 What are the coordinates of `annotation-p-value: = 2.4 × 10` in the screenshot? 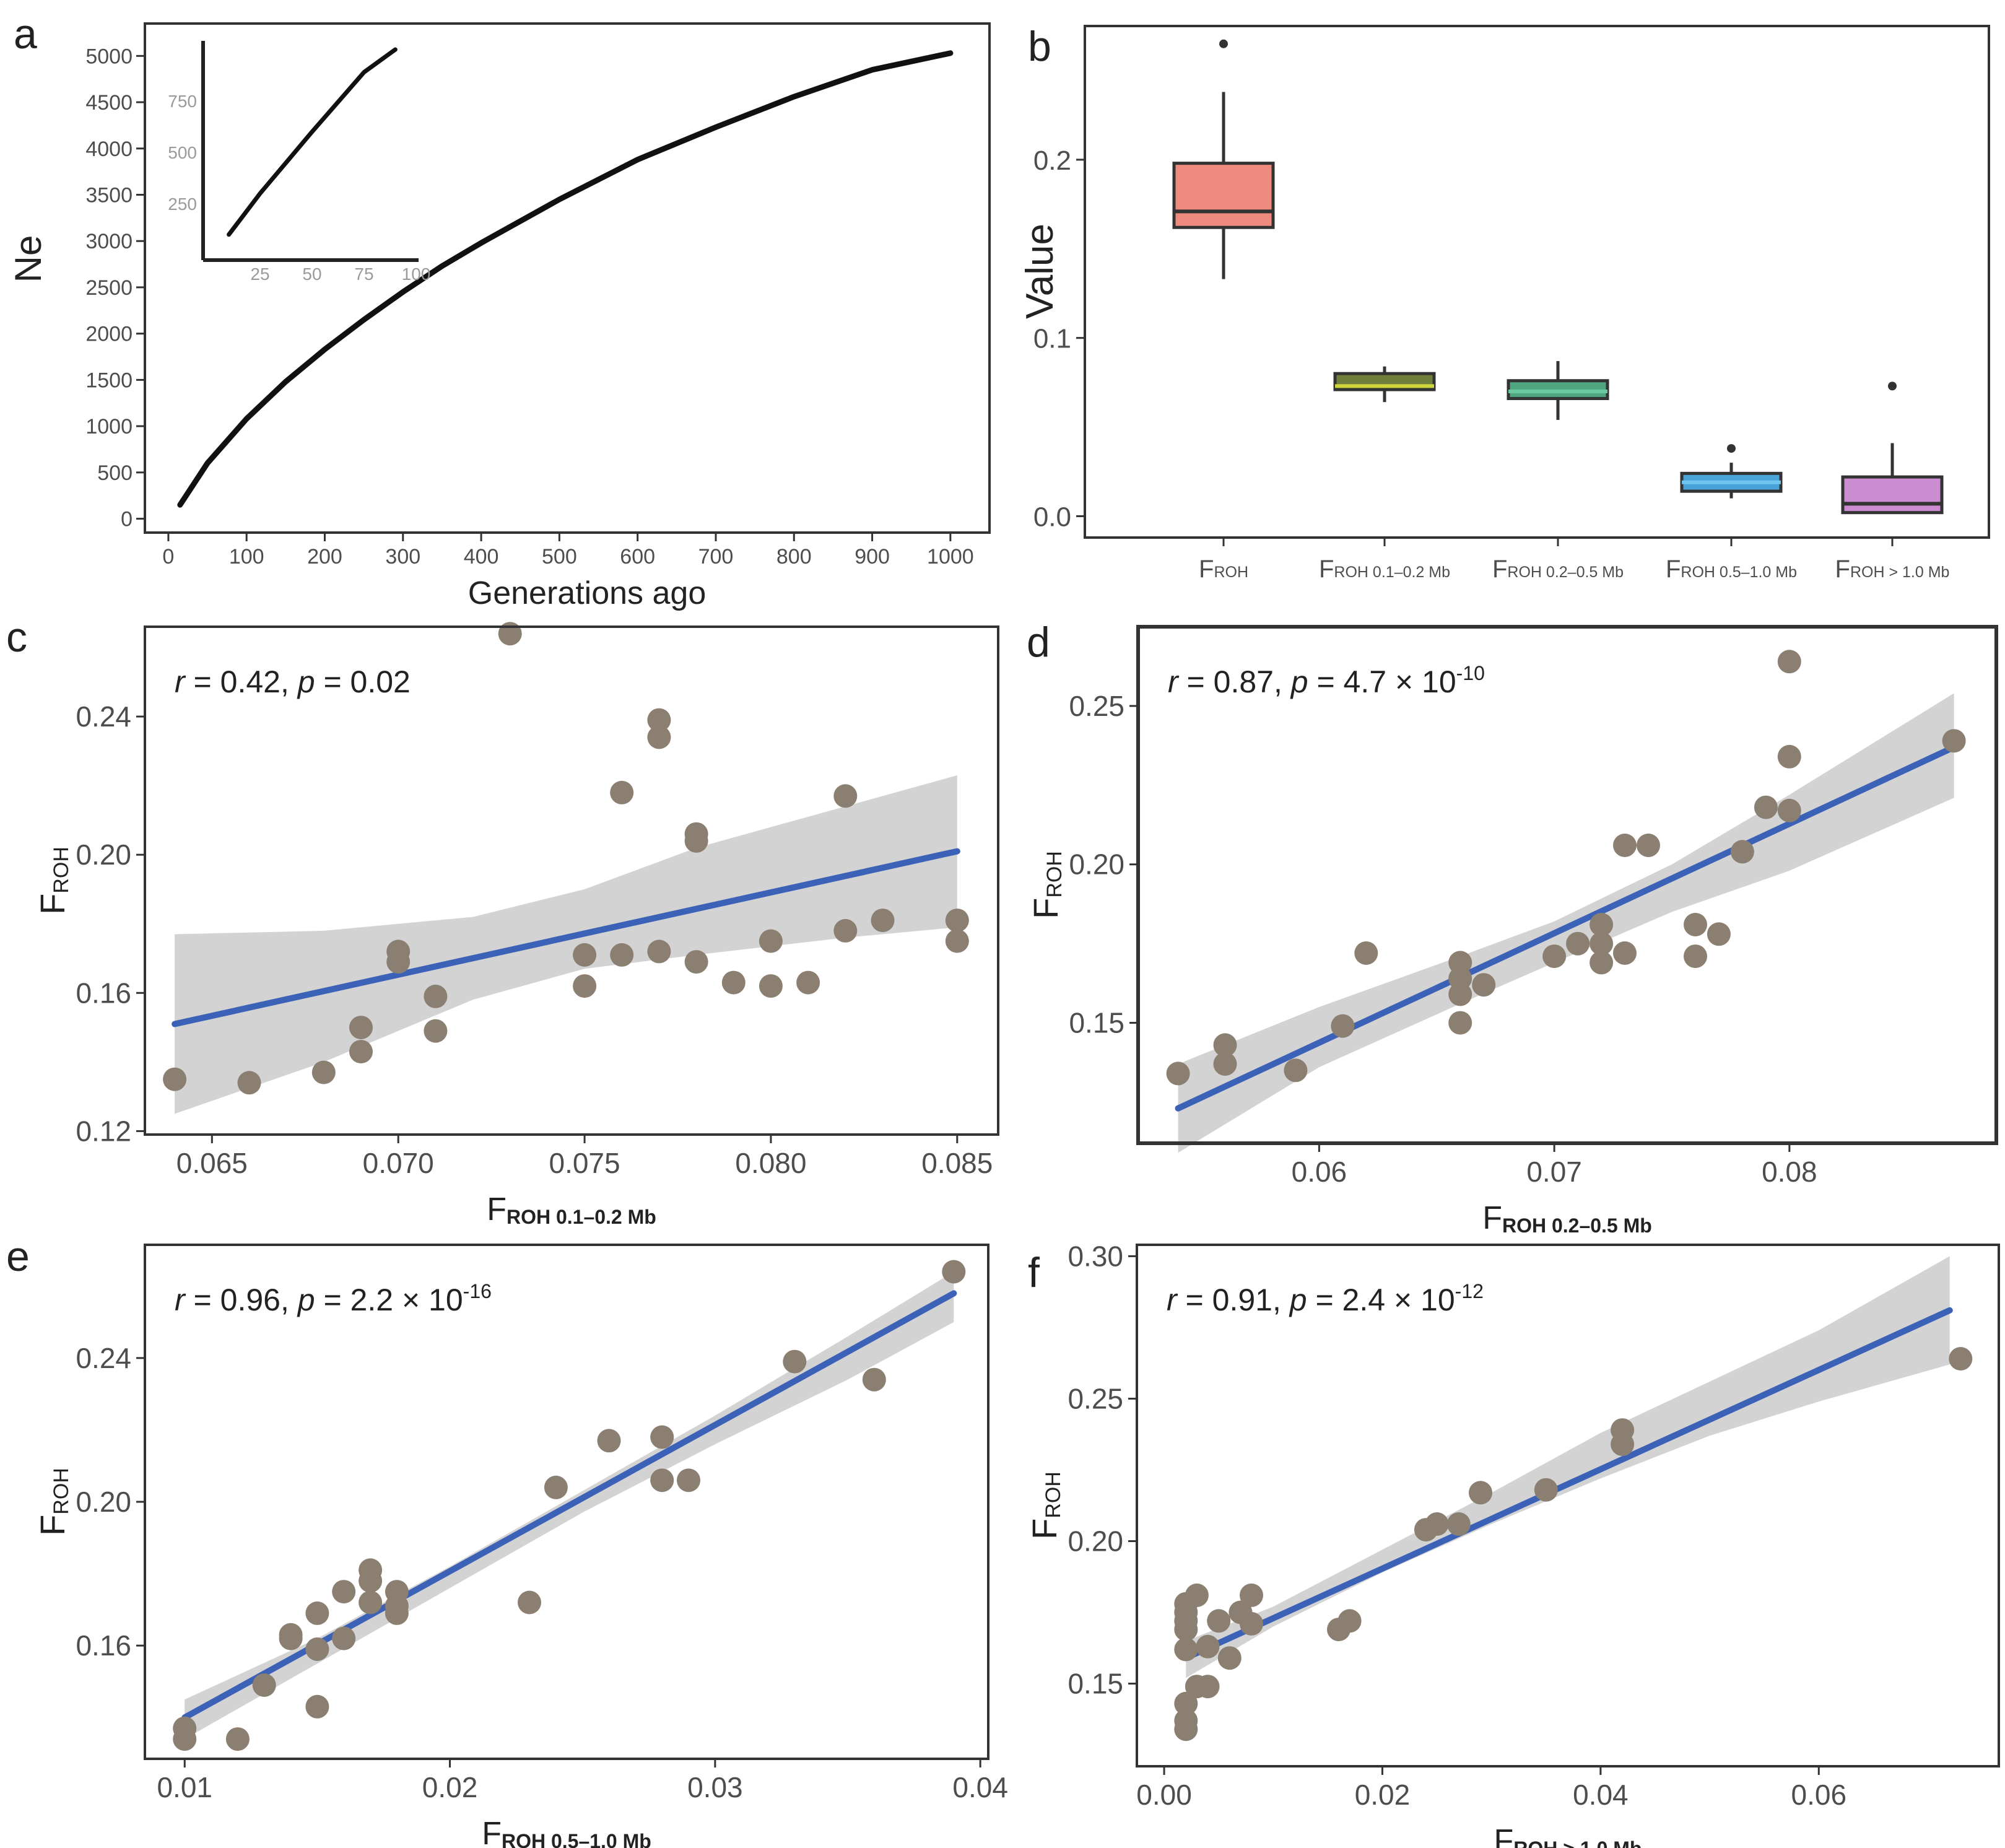 It's located at (1381, 1300).